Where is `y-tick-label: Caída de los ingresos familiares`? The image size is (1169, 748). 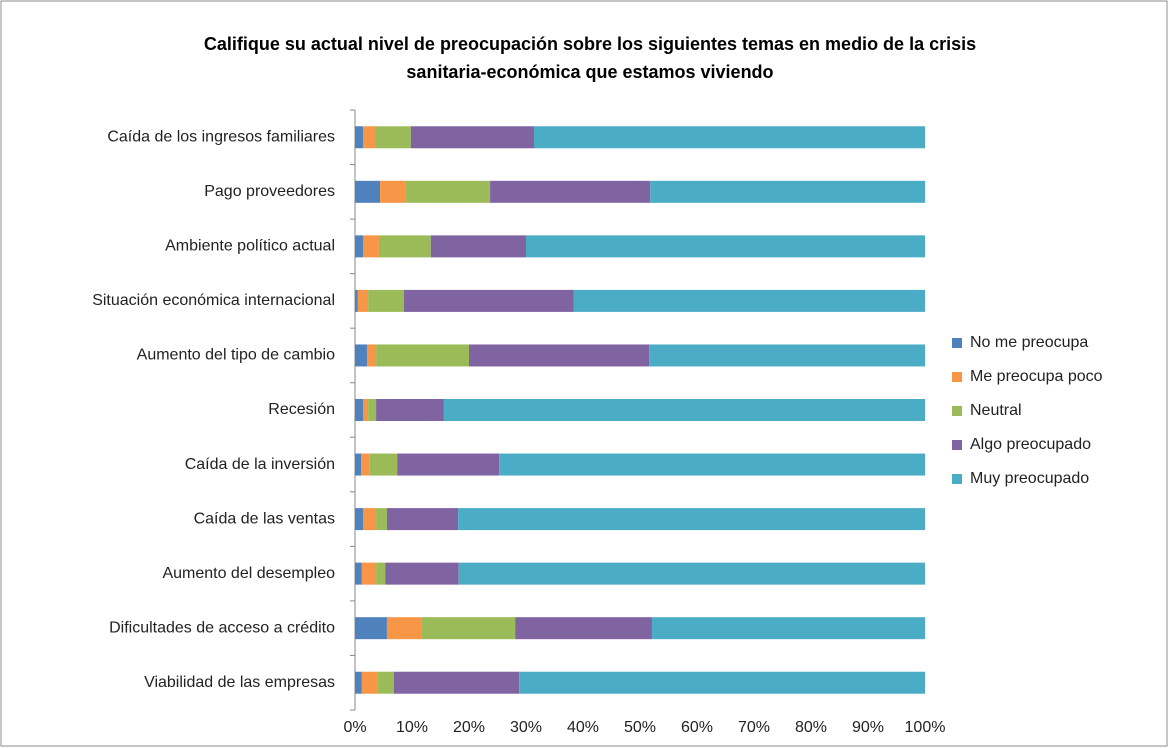 y-tick-label: Caída de los ingresos familiares is located at coordinates (221, 136).